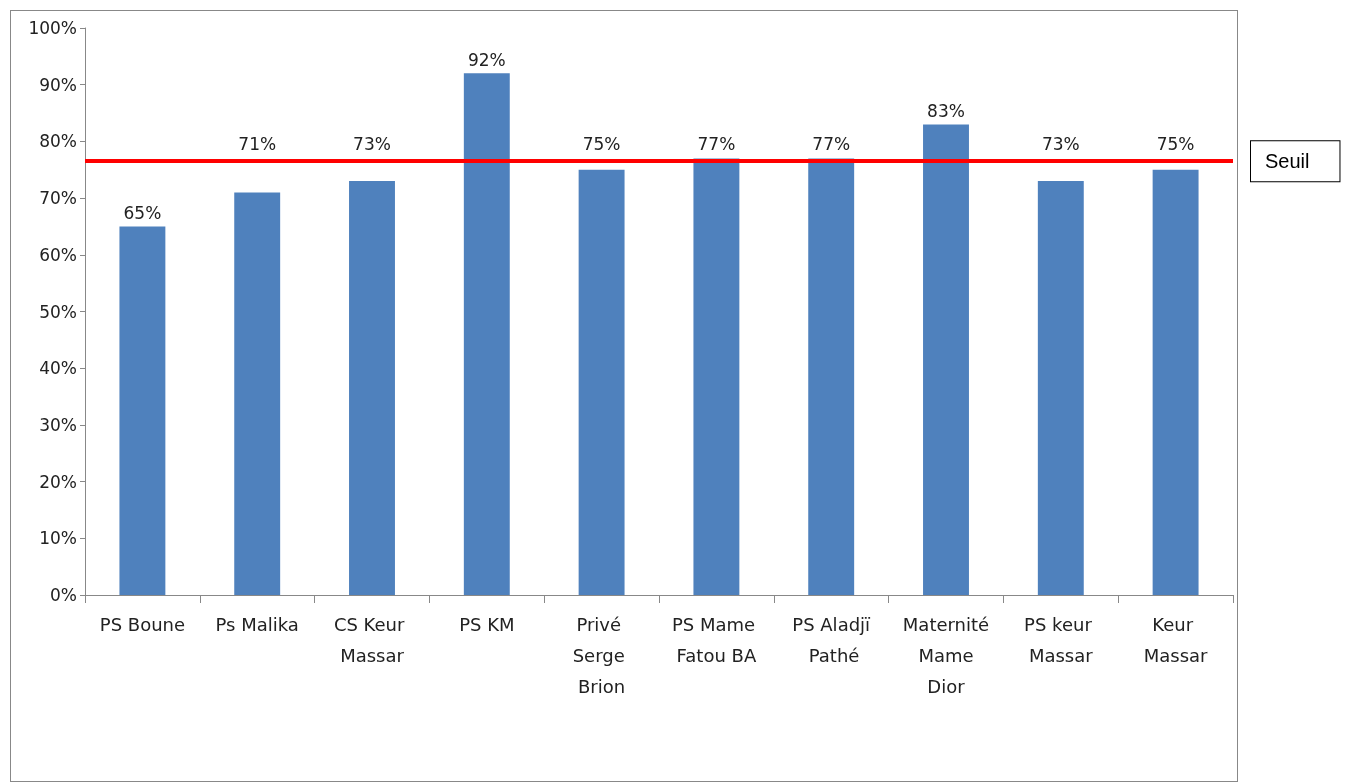  I want to click on x-tick-label: CS Keur Massar, so click(372, 640).